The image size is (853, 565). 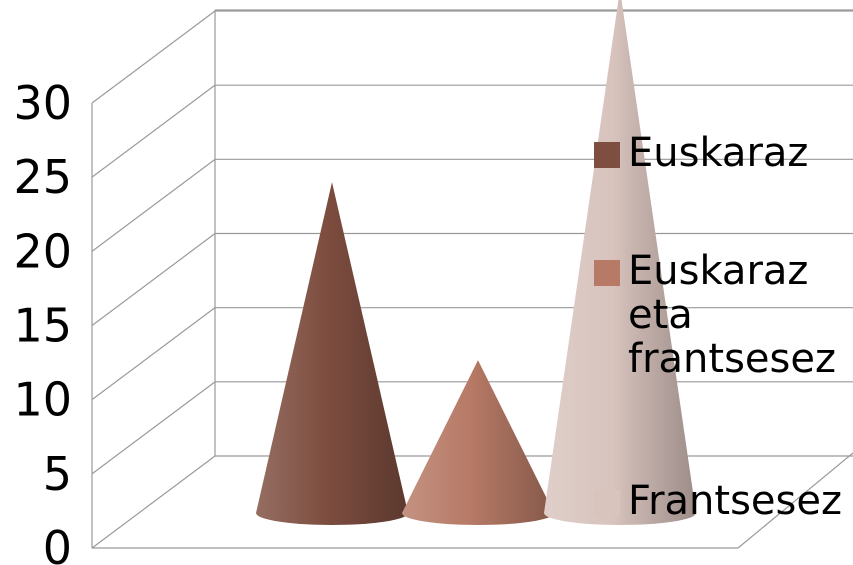 I want to click on y-axis-ticks: 0 5 10 15 20 25 30, so click(x=42, y=320).